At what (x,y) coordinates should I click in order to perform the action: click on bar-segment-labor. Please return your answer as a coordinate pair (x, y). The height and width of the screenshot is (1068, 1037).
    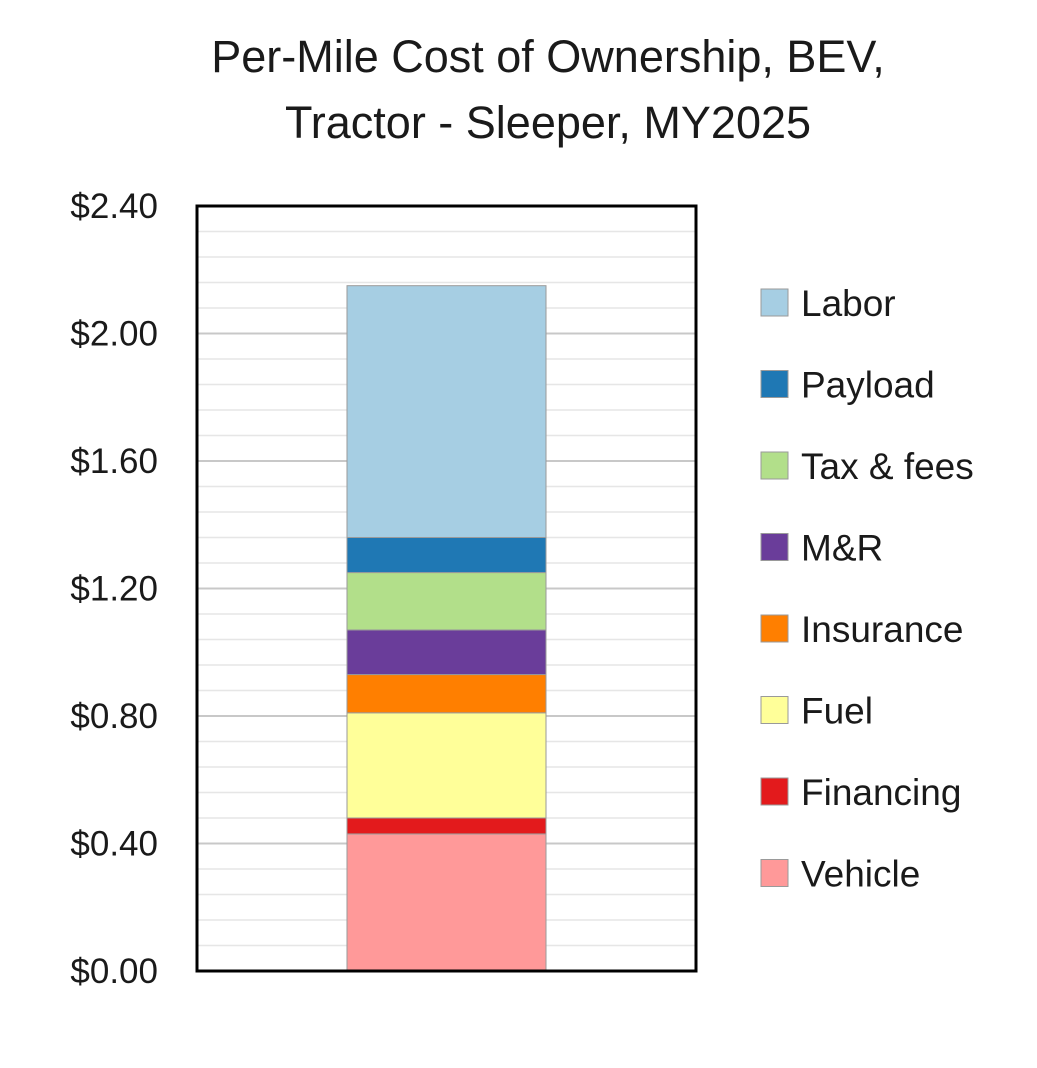
    Looking at the image, I should click on (446, 411).